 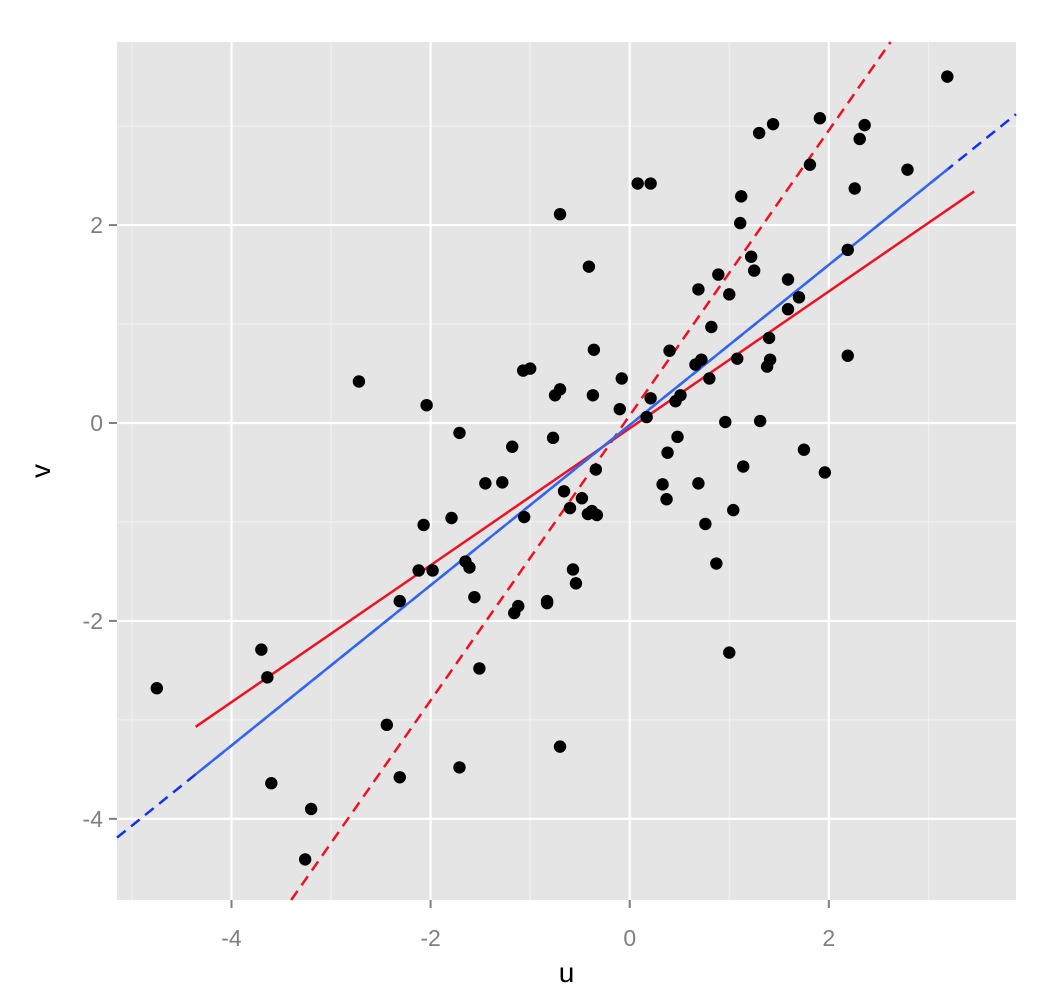 I want to click on x-tick-label: 0, so click(x=629, y=938).